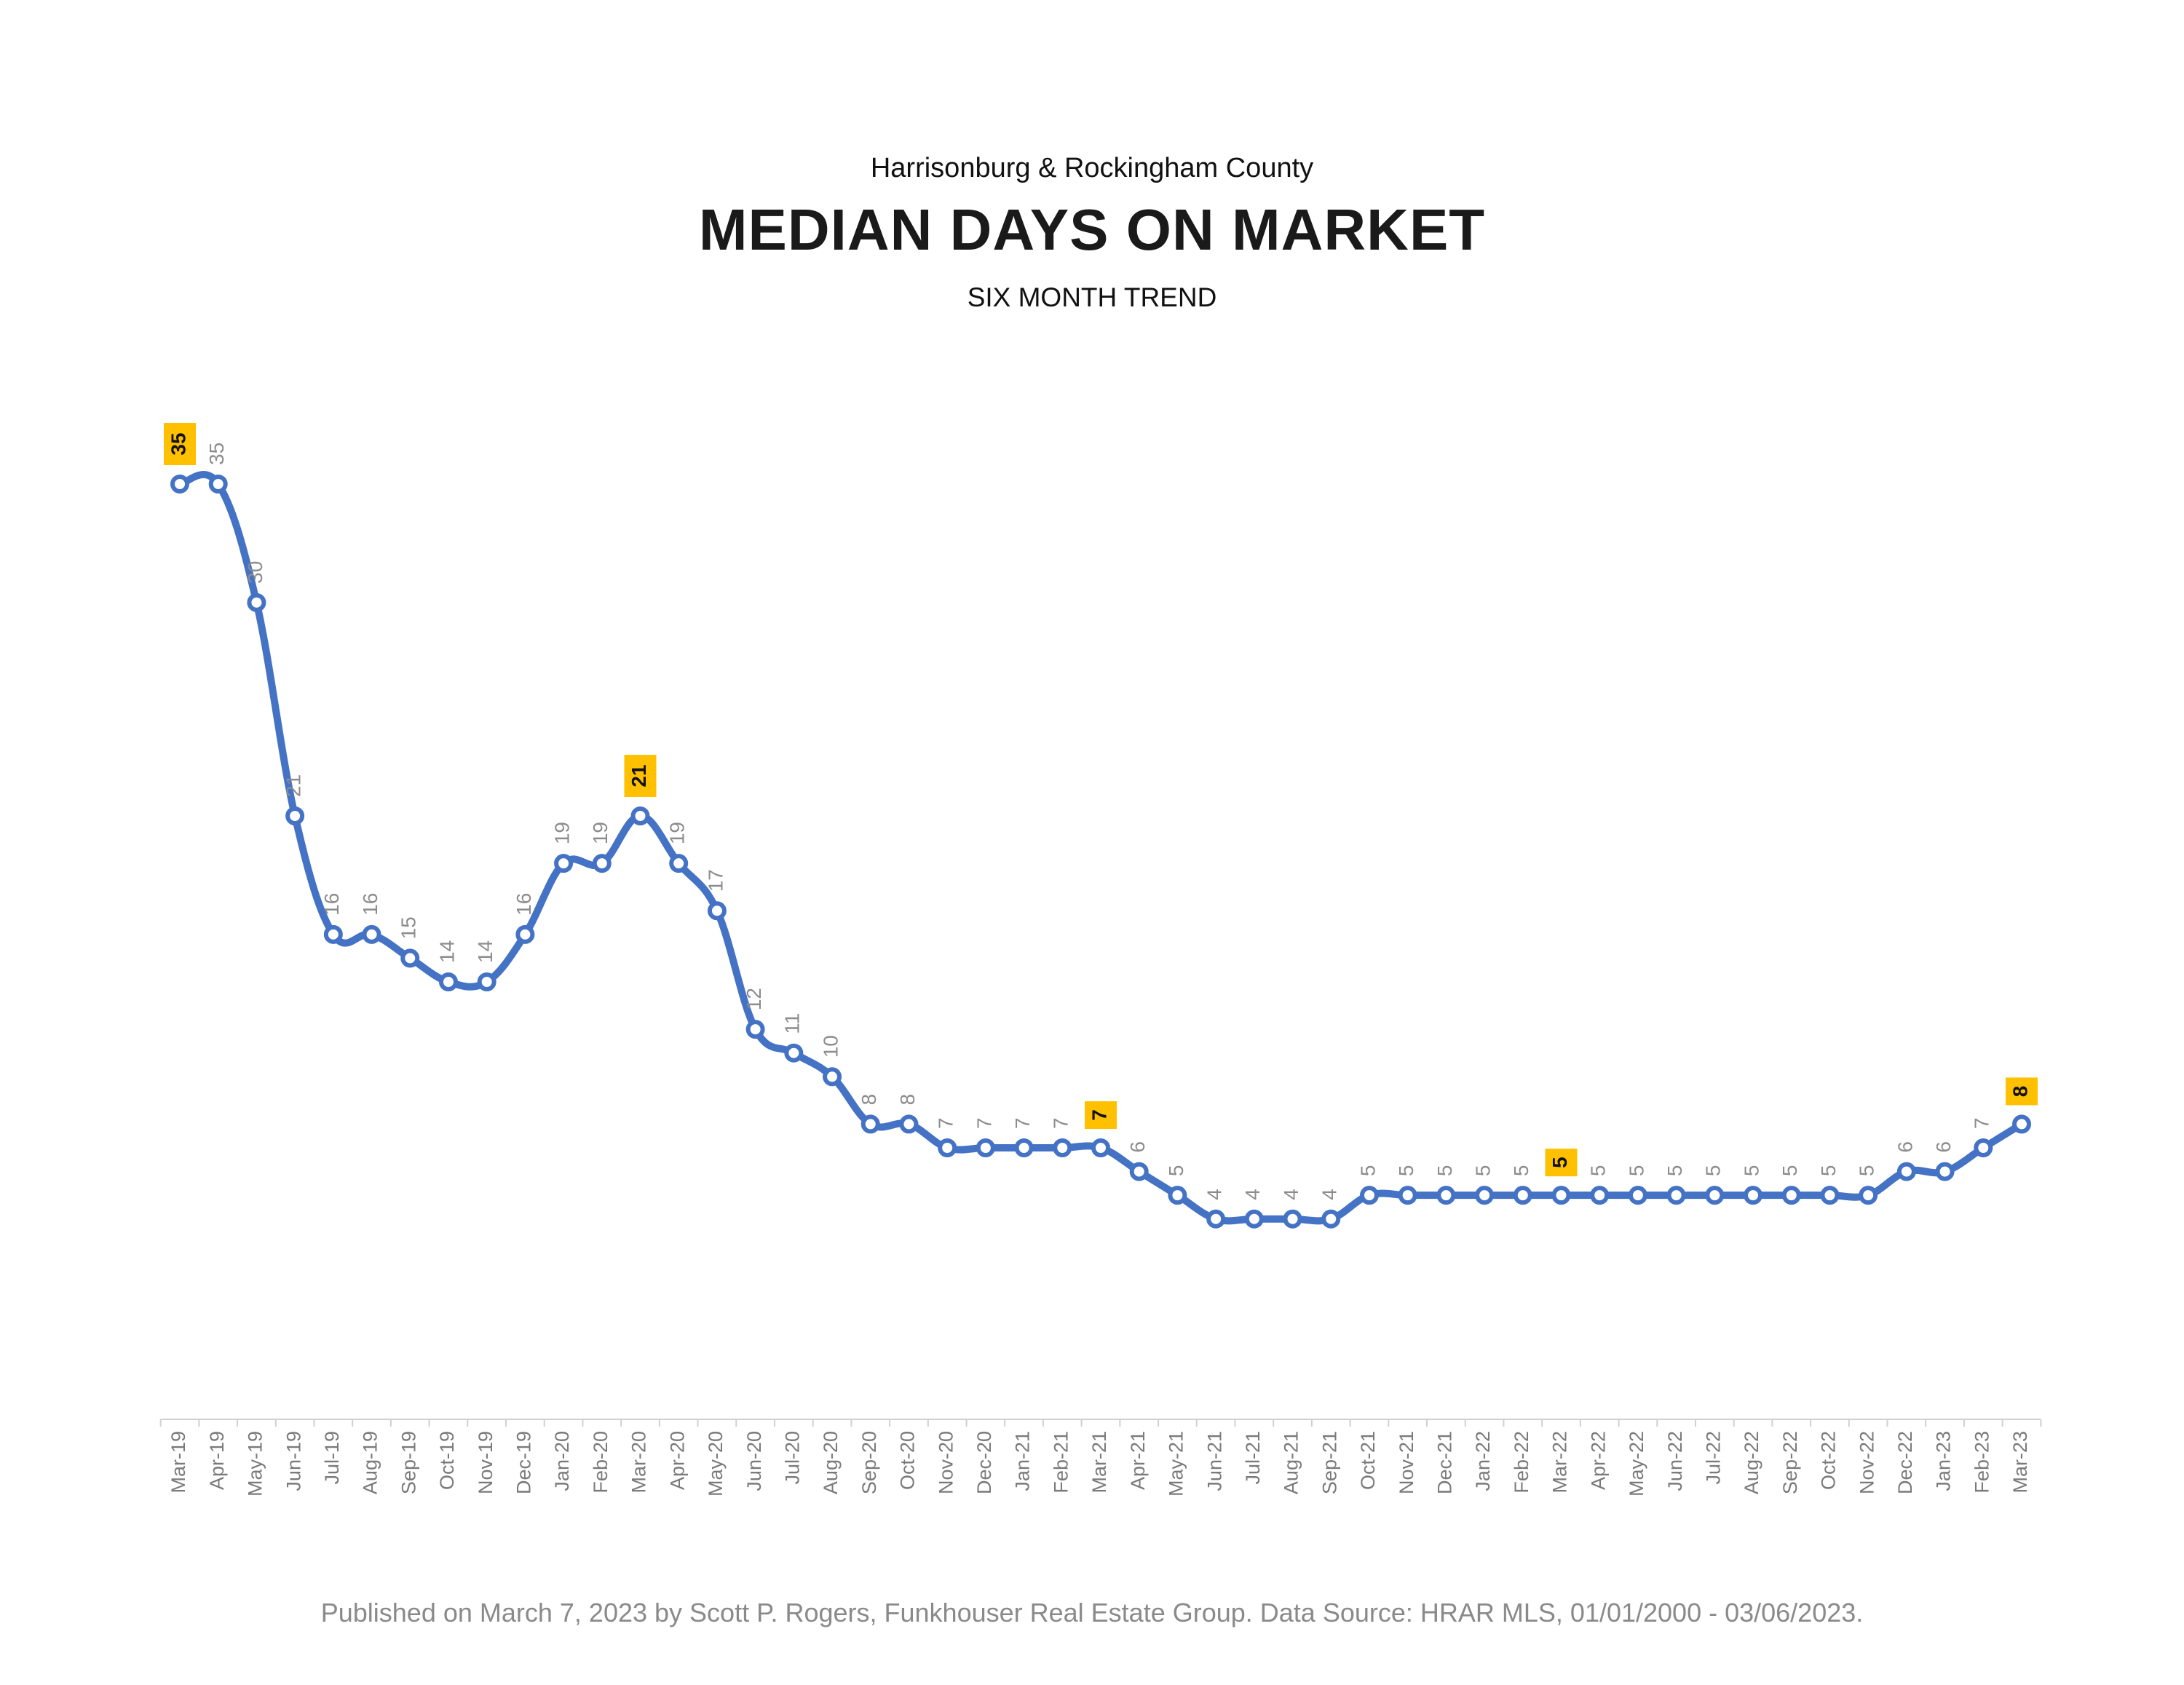 This screenshot has width=2184, height=1685. I want to click on x-tick-label: Sep-20, so click(869, 1462).